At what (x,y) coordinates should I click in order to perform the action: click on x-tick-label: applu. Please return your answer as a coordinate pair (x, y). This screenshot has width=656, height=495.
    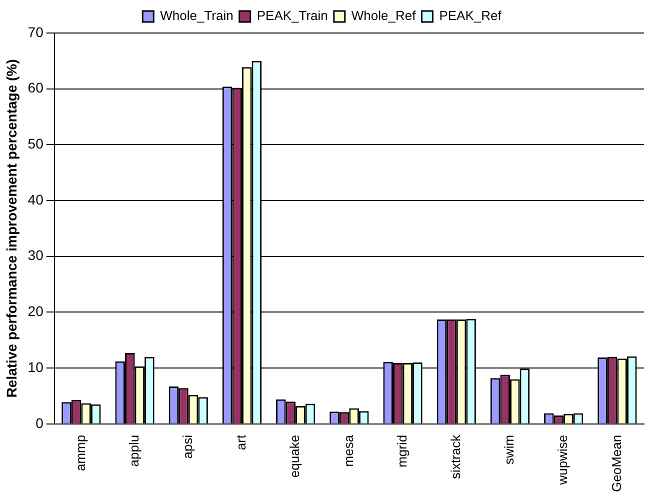
    Looking at the image, I should click on (134, 450).